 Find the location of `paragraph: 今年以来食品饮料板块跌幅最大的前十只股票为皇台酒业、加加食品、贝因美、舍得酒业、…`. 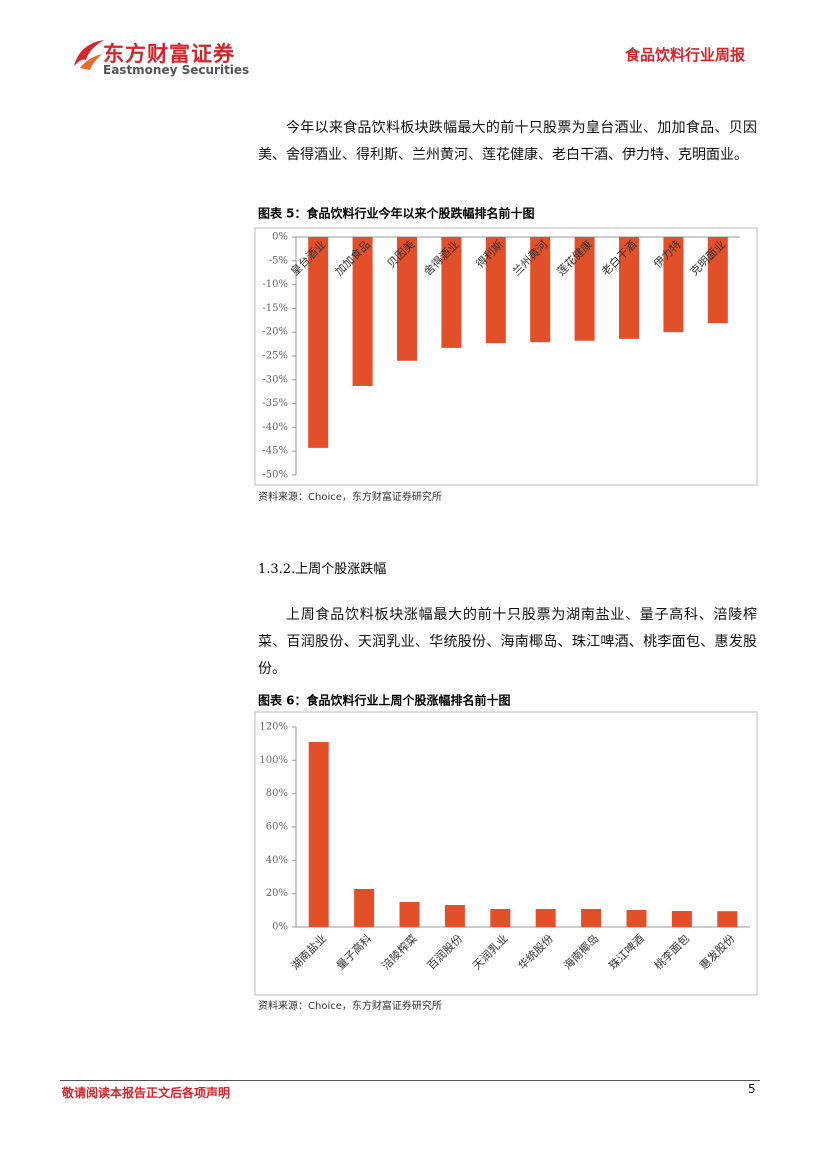

paragraph: 今年以来食品饮料板块跌幅最大的前十只股票为皇台酒业、加加食品、贝因美、舍得酒业、… is located at coordinates (507, 141).